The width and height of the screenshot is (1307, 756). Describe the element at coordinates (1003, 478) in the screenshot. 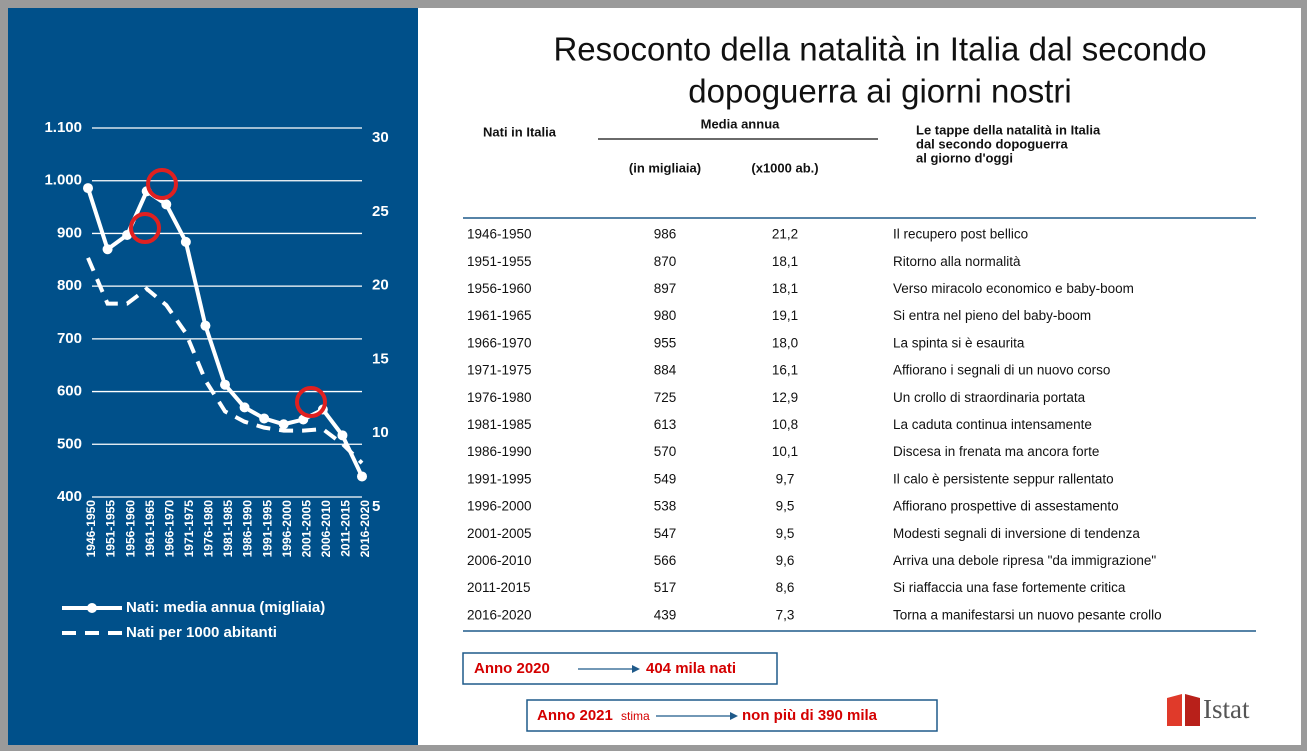

I see `cell-description: Il calo è persistente seppur rallentato` at that location.